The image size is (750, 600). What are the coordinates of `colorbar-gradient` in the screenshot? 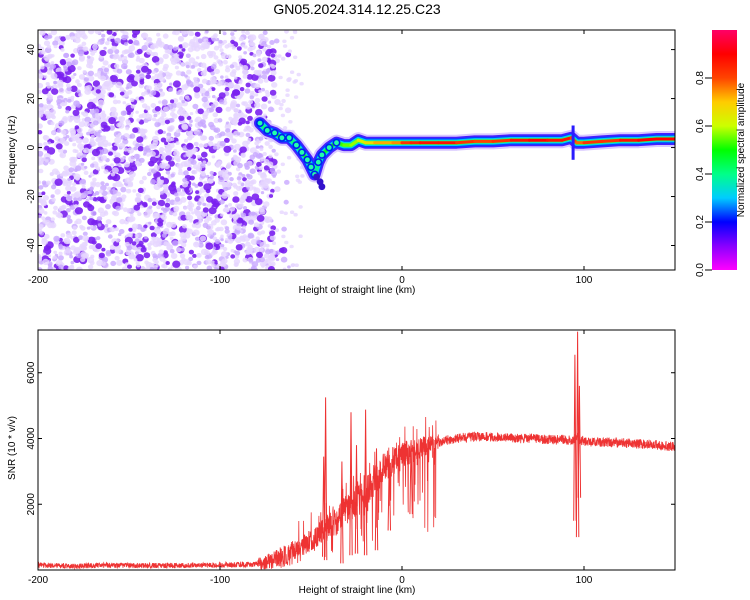 It's located at (724, 150).